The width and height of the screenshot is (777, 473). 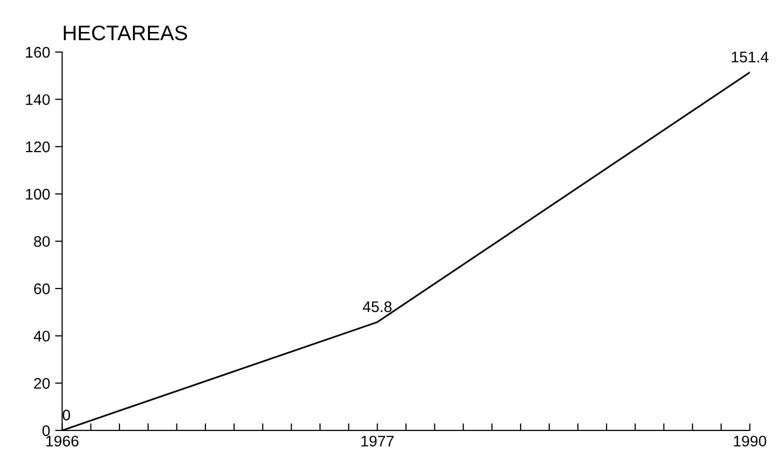 What do you see at coordinates (126, 33) in the screenshot?
I see `y-axis-title: HECTAREAS` at bounding box center [126, 33].